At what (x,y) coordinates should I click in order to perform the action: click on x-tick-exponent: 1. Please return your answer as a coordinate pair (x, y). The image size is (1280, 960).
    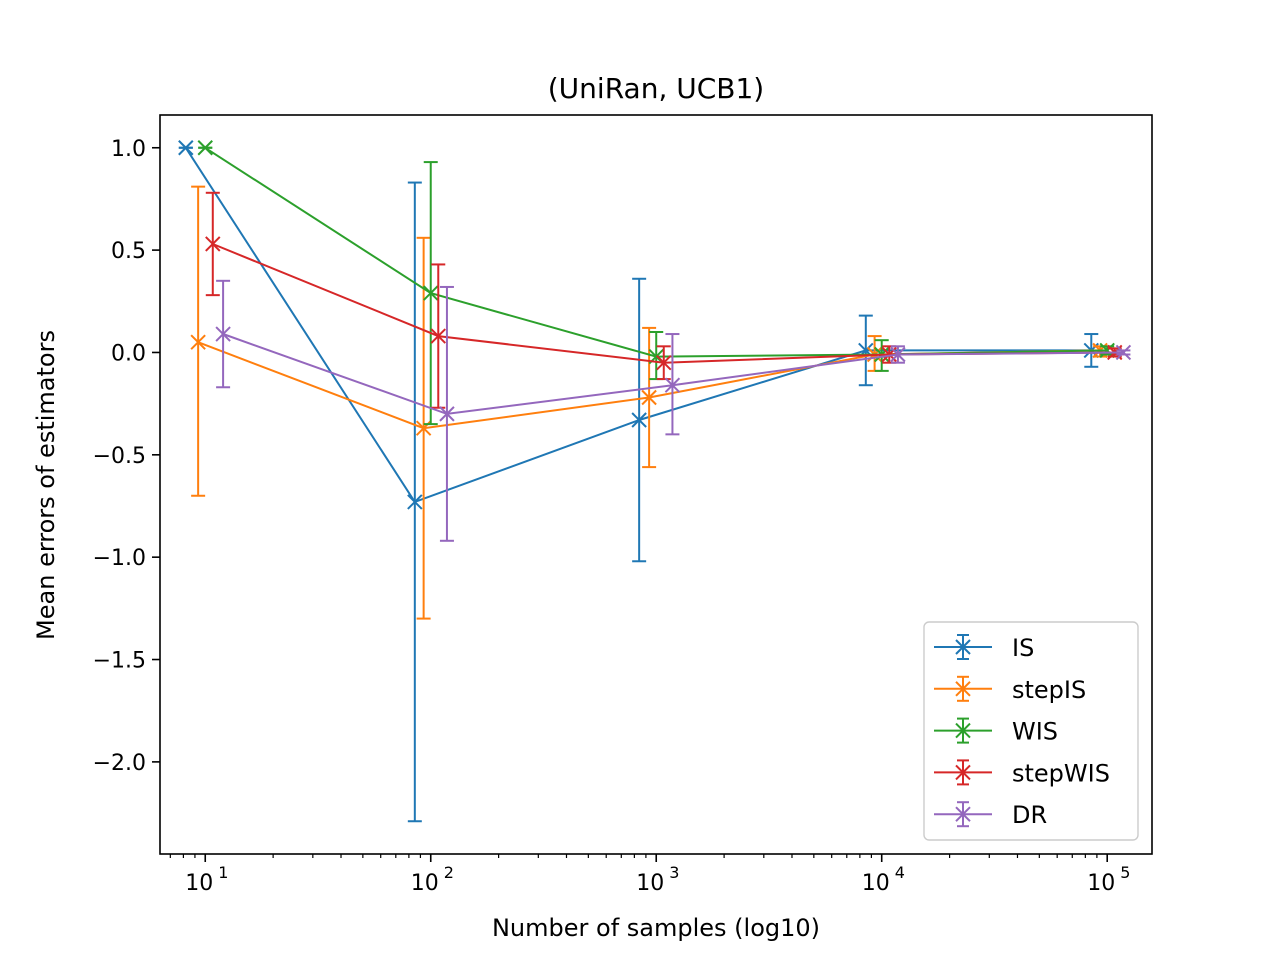
    Looking at the image, I should click on (223, 872).